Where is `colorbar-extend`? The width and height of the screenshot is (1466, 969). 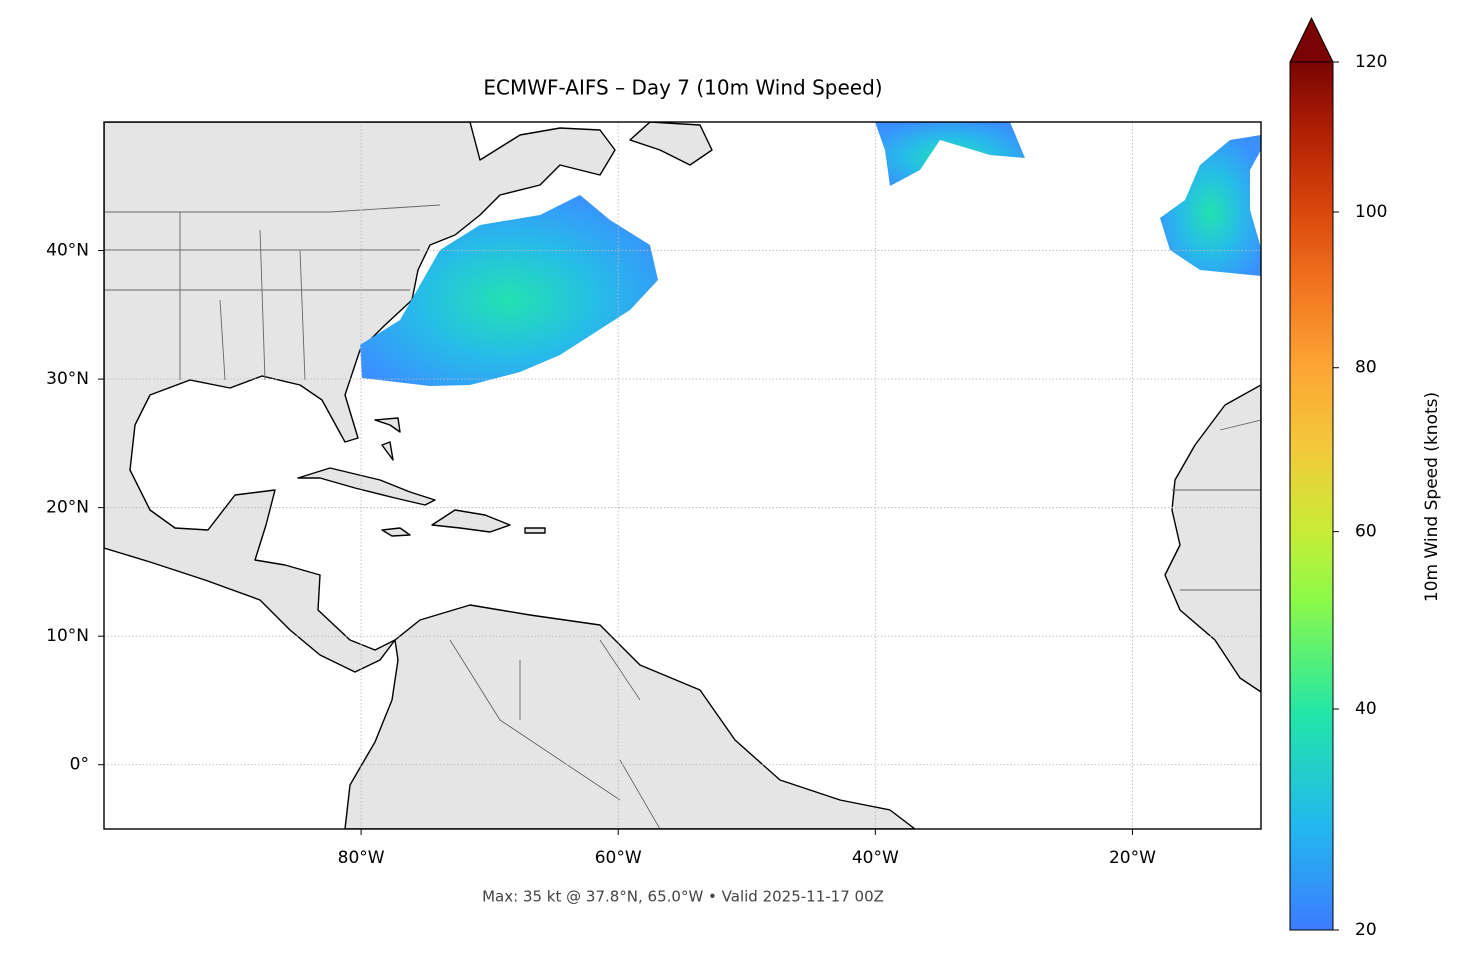 colorbar-extend is located at coordinates (1311, 39).